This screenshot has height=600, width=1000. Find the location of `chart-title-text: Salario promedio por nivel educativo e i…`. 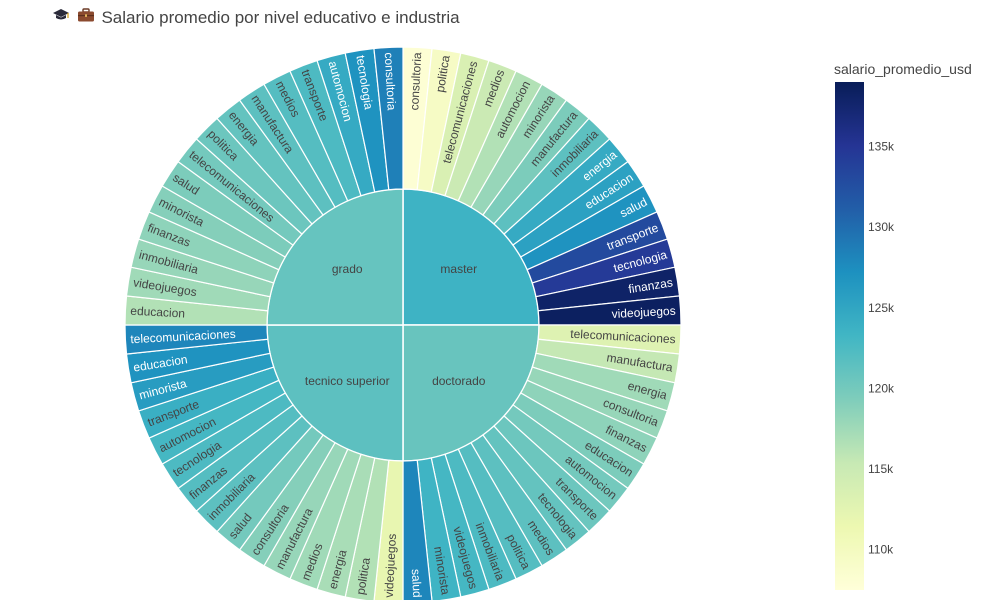

chart-title-text: Salario promedio por nivel educativo e i… is located at coordinates (280, 17).